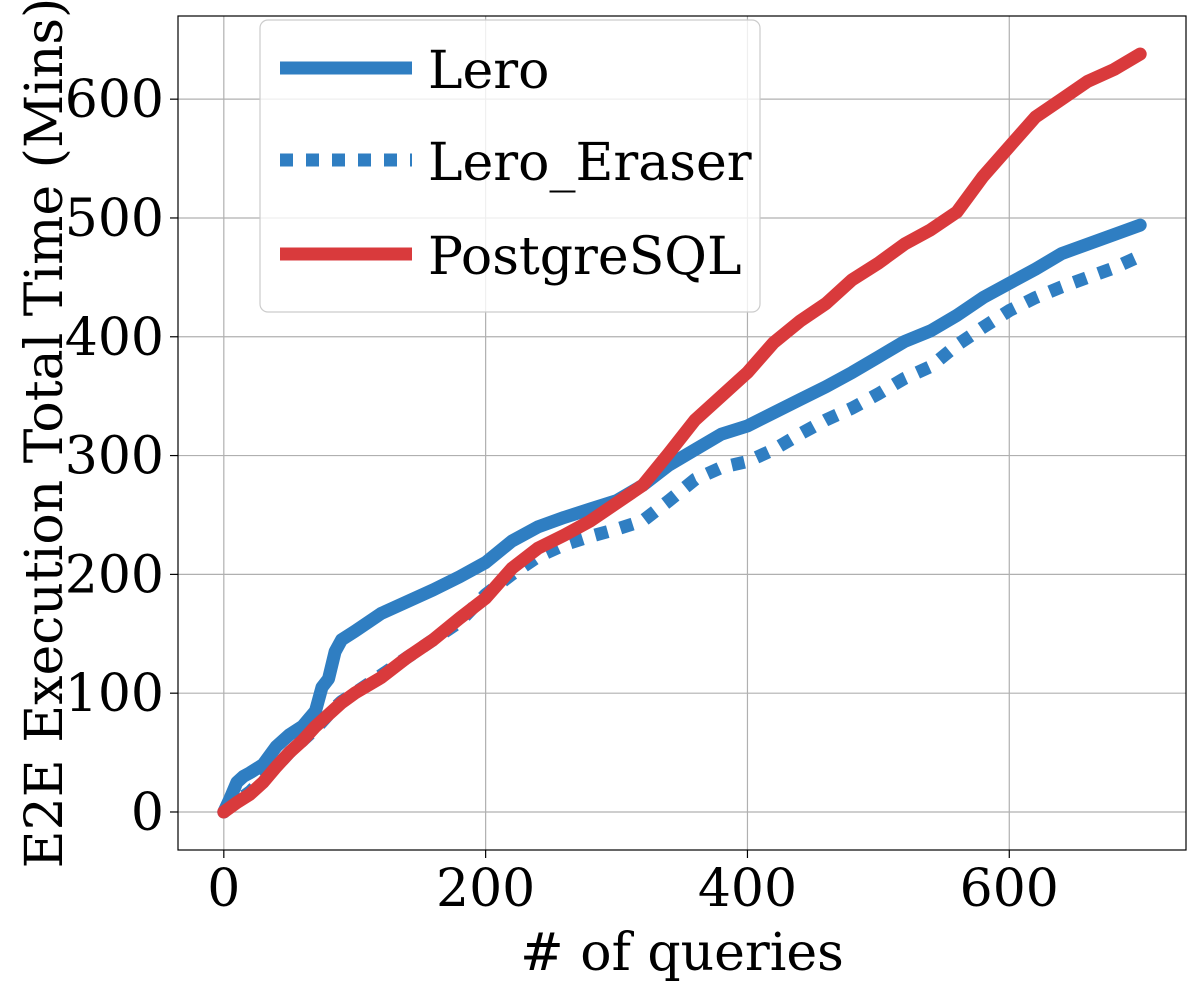  I want to click on legend-label-lero-eraser: Lero_Eraser, so click(590, 163).